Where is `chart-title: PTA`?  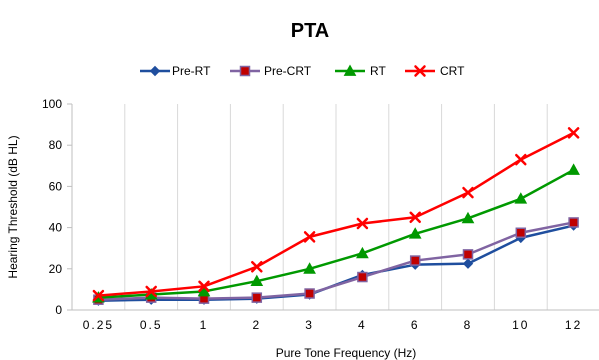
chart-title: PTA is located at coordinates (310, 31).